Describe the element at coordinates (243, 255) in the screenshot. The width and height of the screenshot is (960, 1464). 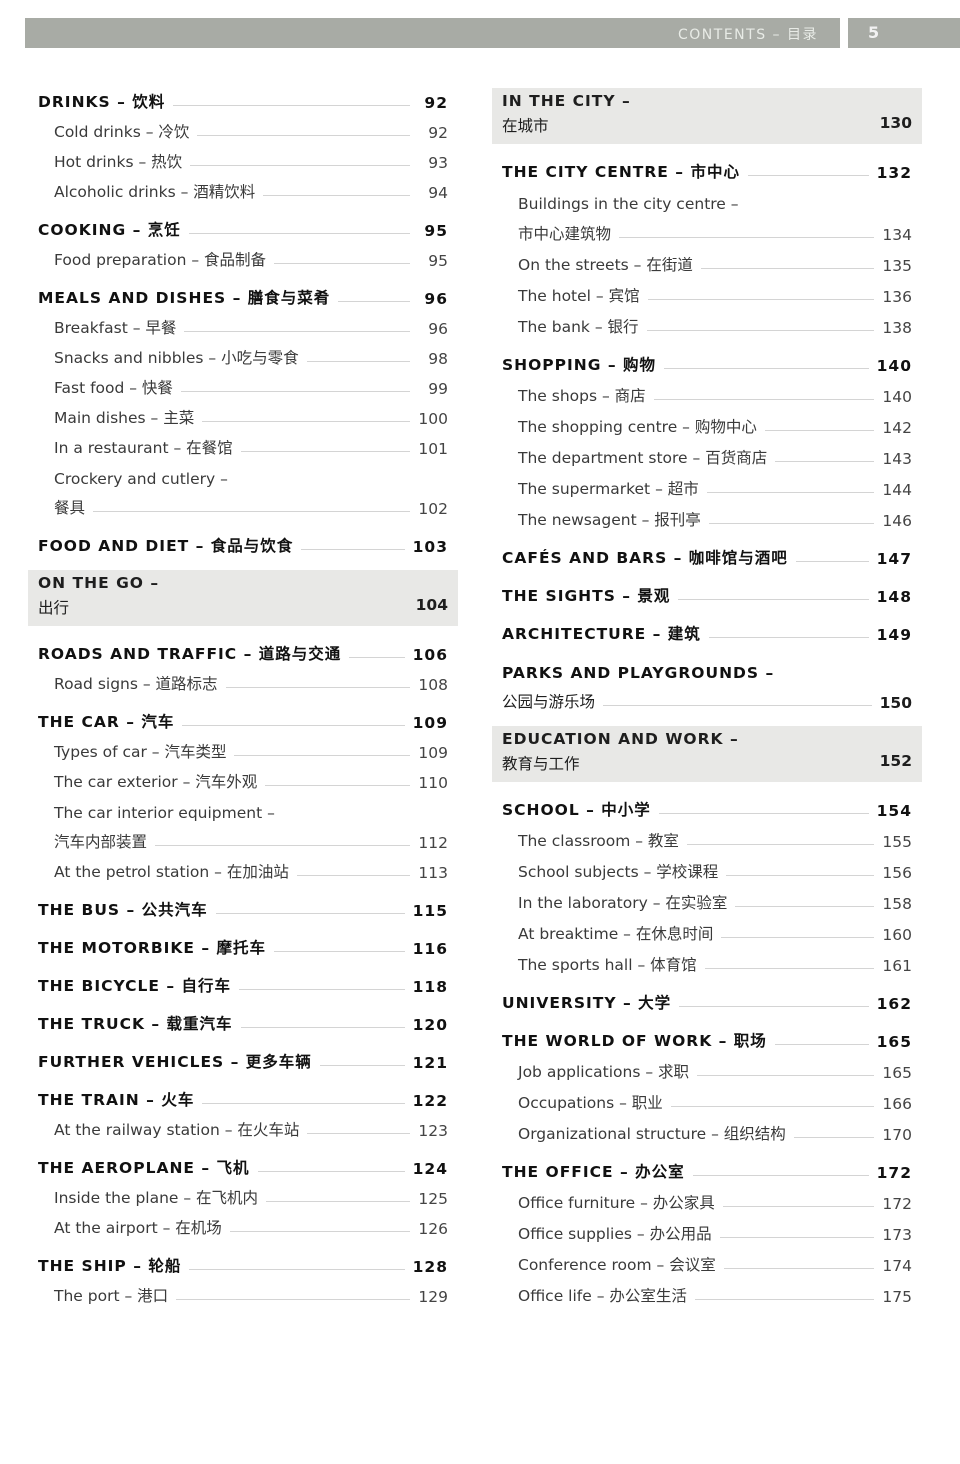
I see `toc-entry-food-preparation: Food preparation – 食品制备 95` at that location.